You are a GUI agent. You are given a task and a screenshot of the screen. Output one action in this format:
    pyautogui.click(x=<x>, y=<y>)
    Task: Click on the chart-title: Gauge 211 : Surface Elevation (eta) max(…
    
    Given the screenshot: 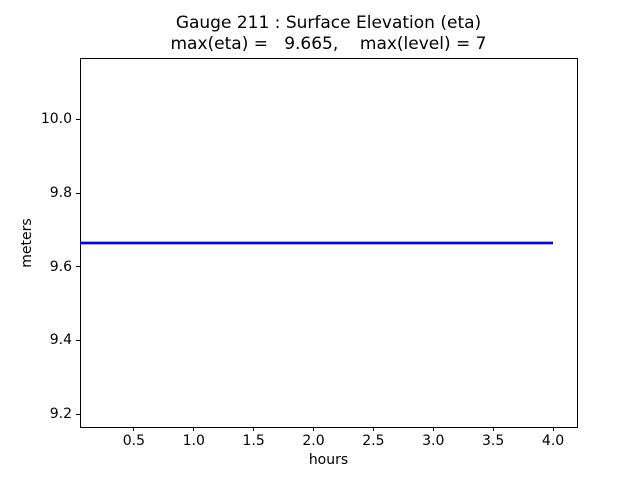 What is the action you would take?
    pyautogui.click(x=328, y=34)
    